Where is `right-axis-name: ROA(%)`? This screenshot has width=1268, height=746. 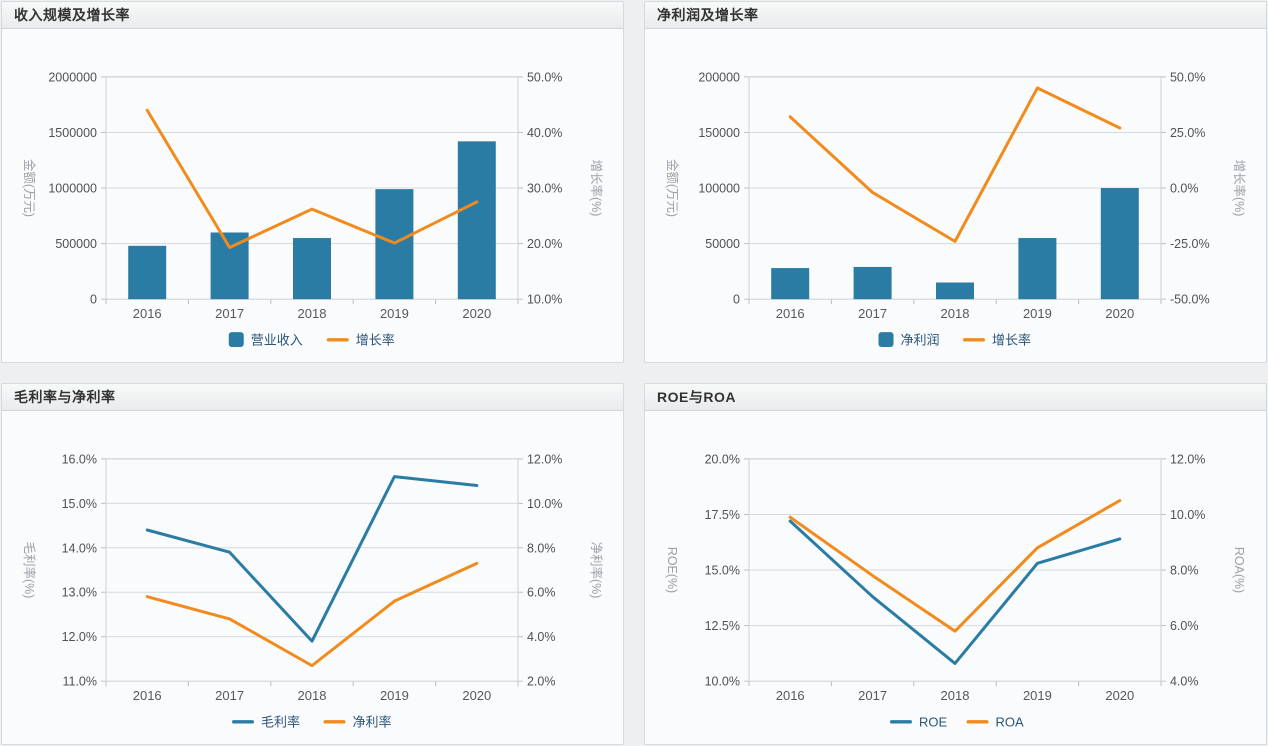 right-axis-name: ROA(%) is located at coordinates (1239, 570).